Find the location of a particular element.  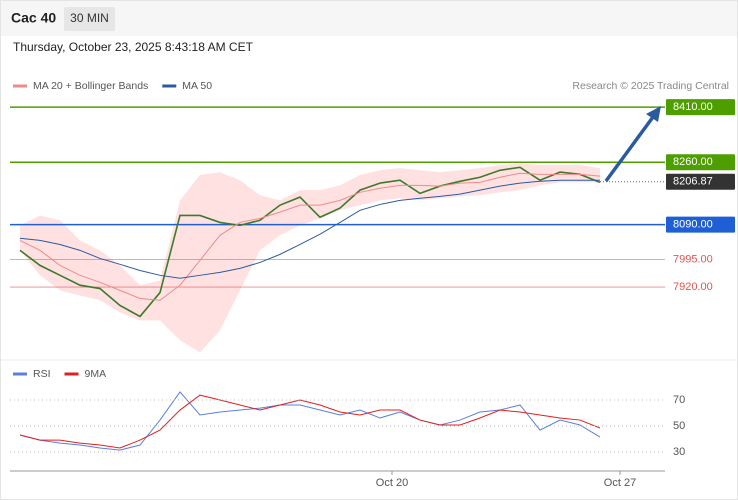

legend-label: MA 50 is located at coordinates (197, 86).